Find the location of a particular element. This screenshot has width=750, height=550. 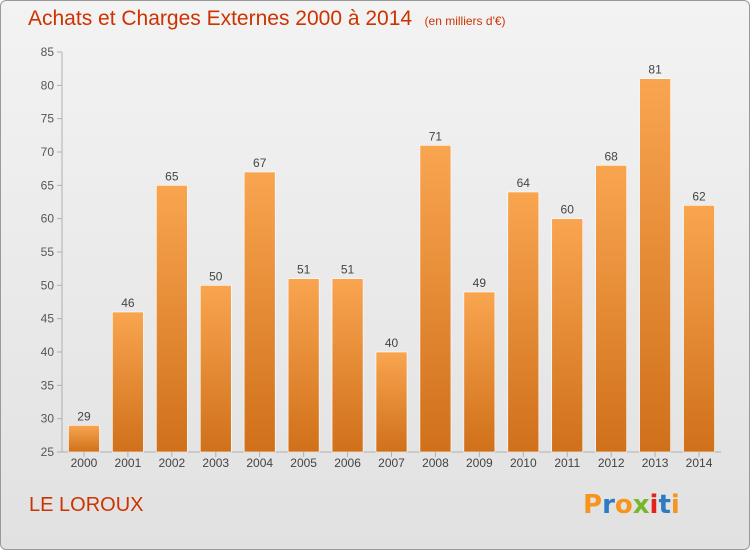

logo-letter: P is located at coordinates (593, 505).